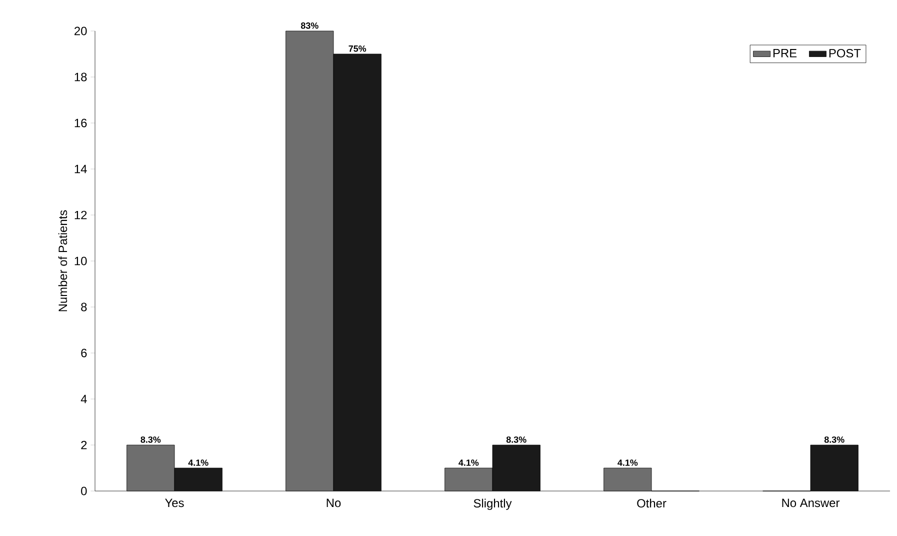 The width and height of the screenshot is (897, 536). What do you see at coordinates (785, 53) in the screenshot?
I see `legend-label: PRE` at bounding box center [785, 53].